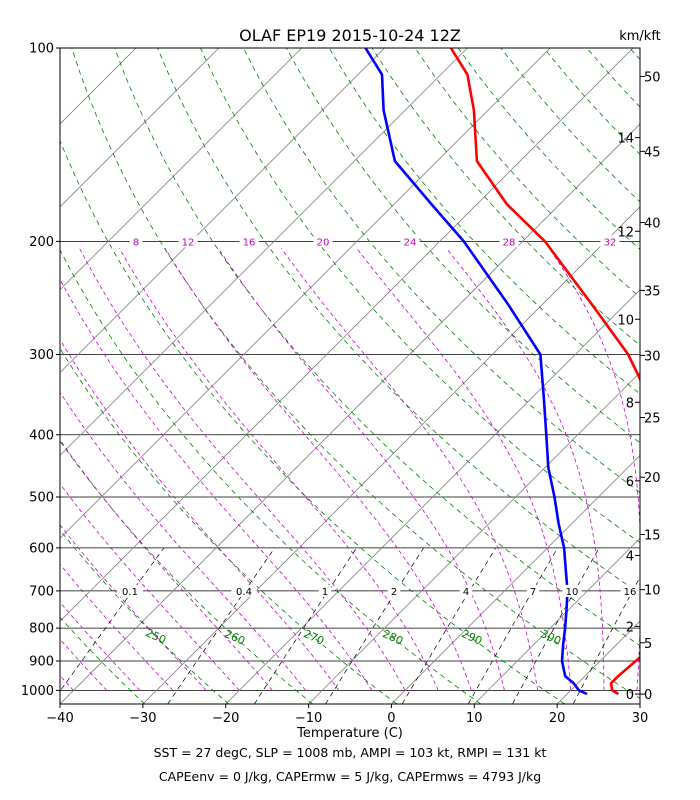  I want to click on height-axis-unit-label: km/kft, so click(640, 36).